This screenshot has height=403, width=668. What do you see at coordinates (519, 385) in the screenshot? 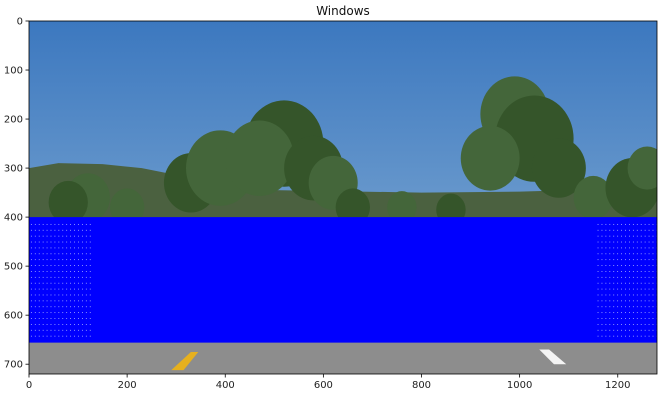
I see `x-tick-label: 1000` at bounding box center [519, 385].